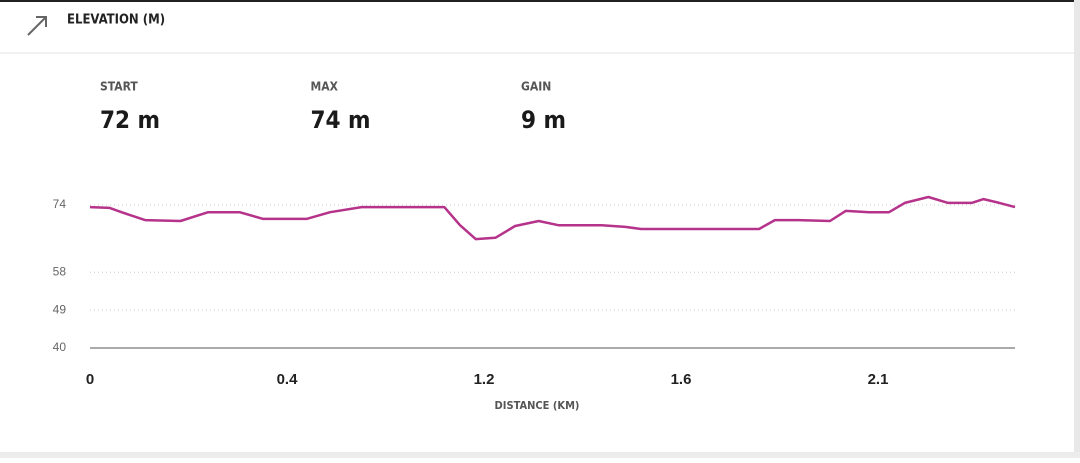  Describe the element at coordinates (90, 379) in the screenshot. I see `x-tick-label: 0` at that location.